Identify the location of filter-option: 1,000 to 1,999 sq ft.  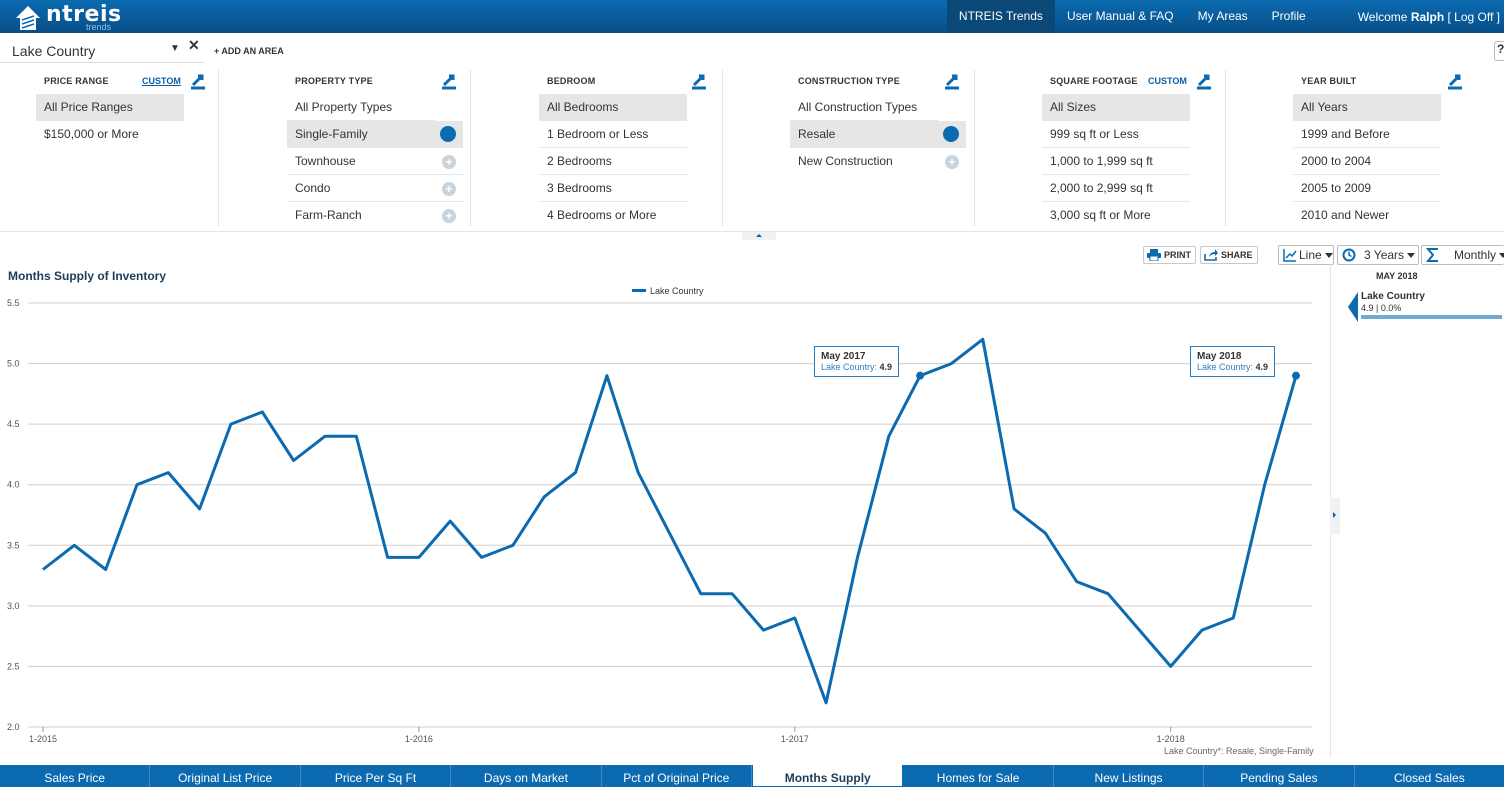
(1116, 161).